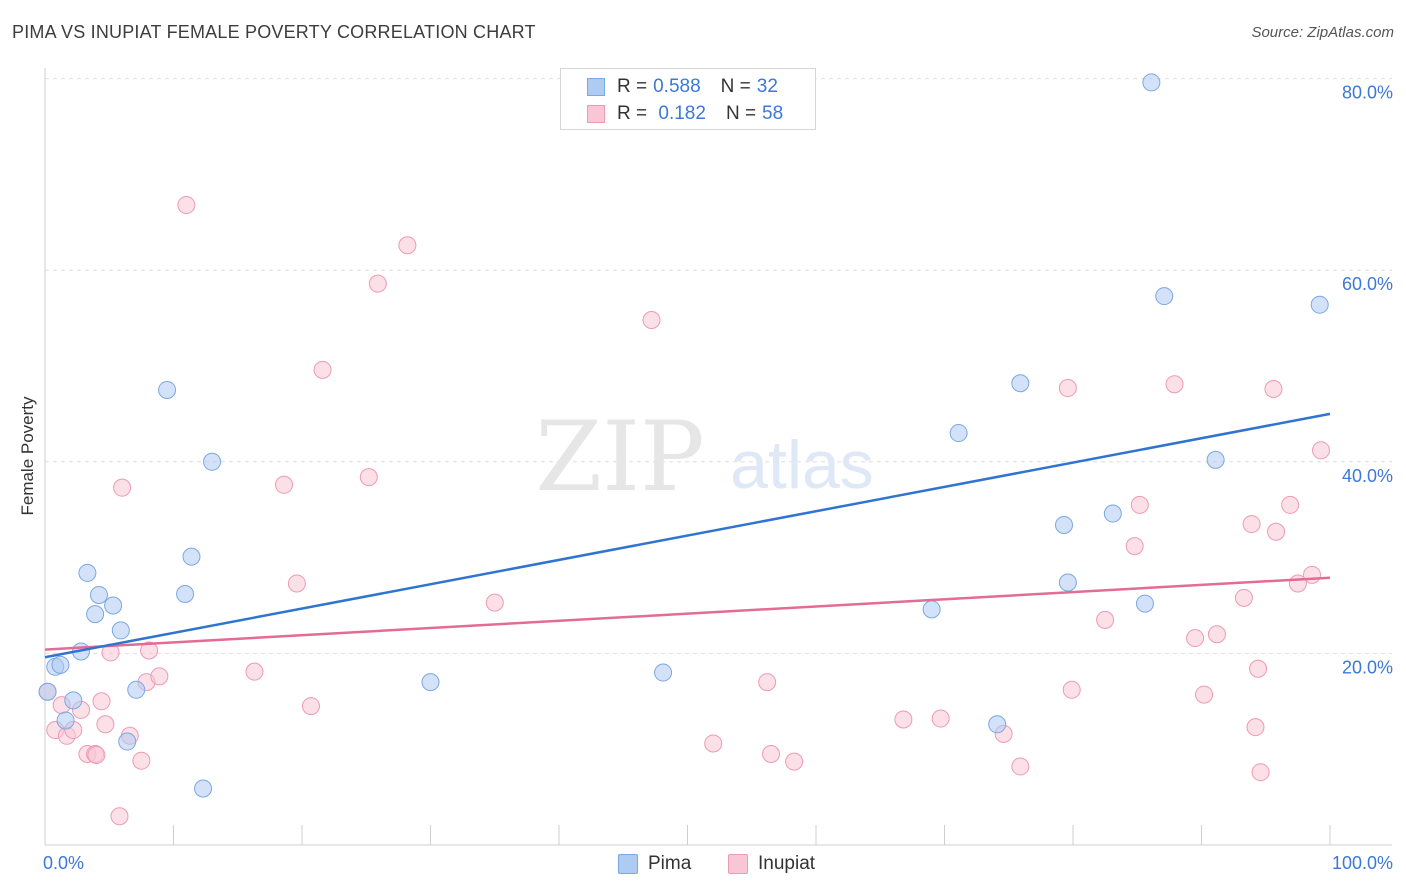 The width and height of the screenshot is (1406, 892). I want to click on pima-n-label: N =, so click(735, 86).